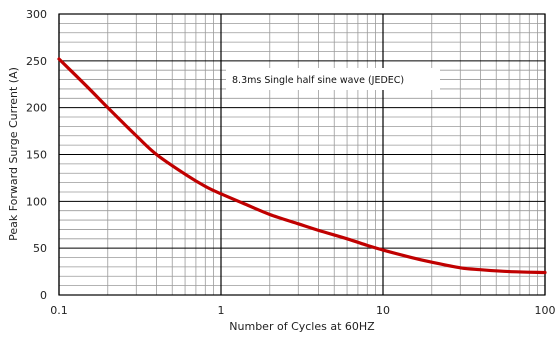  I want to click on annotation-background, so click(333, 79).